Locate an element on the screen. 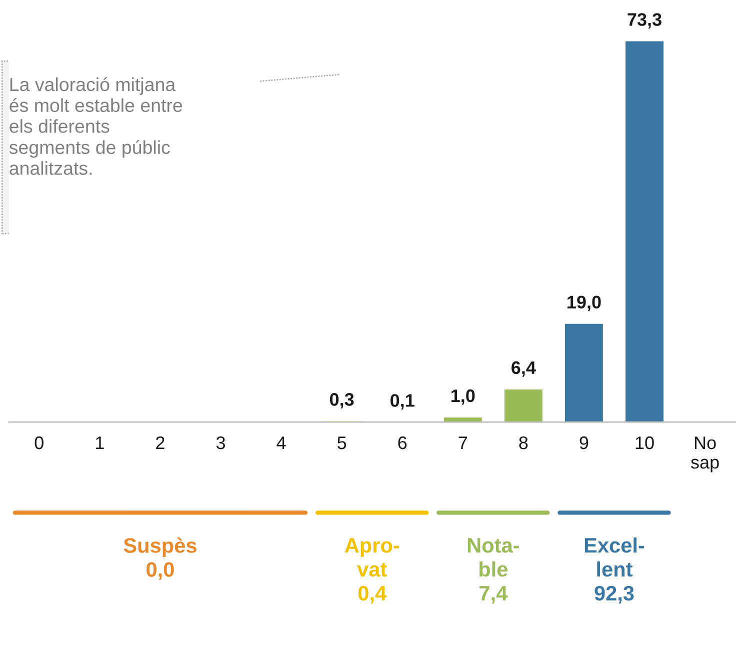  data-label: 19,0 is located at coordinates (584, 304).